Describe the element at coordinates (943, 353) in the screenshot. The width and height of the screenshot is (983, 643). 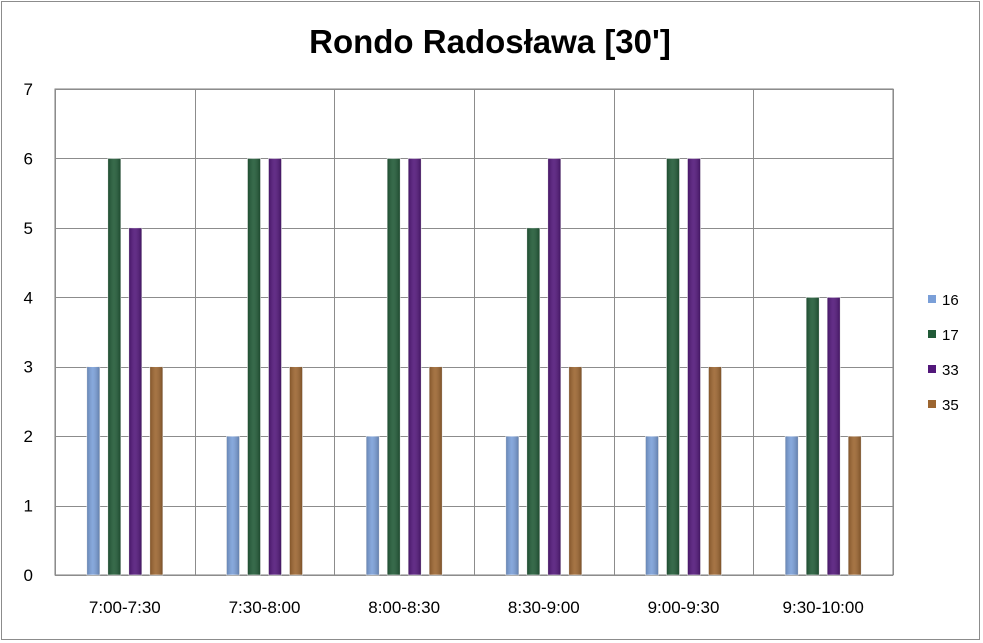
I see `legend: 16 17 33 35` at that location.